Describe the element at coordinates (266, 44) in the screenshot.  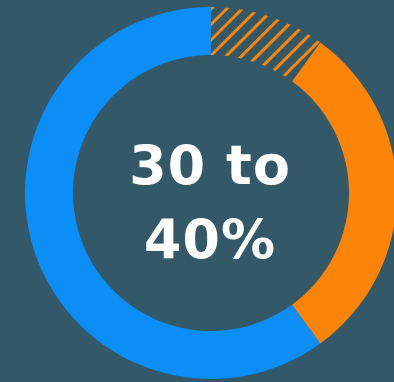
I see `donut-slice-hatched` at that location.